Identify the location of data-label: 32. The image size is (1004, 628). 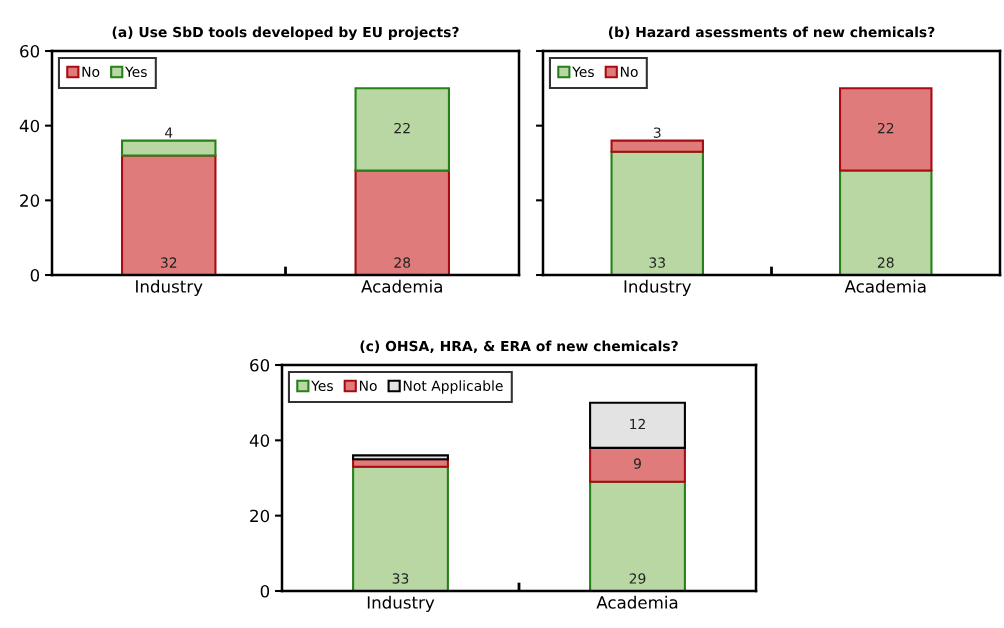
(168, 262).